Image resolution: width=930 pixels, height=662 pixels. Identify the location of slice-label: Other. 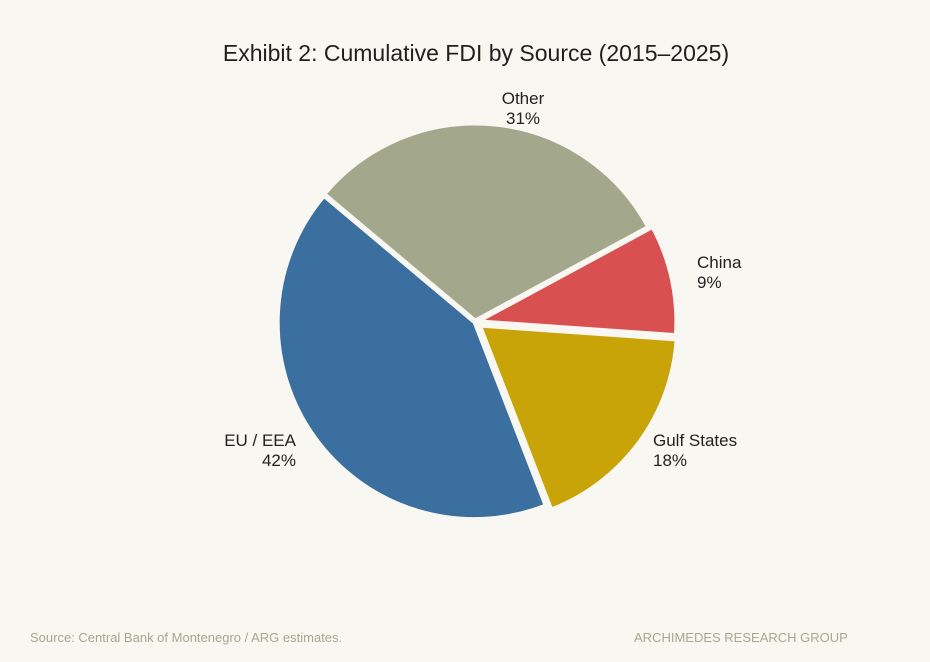
(523, 98).